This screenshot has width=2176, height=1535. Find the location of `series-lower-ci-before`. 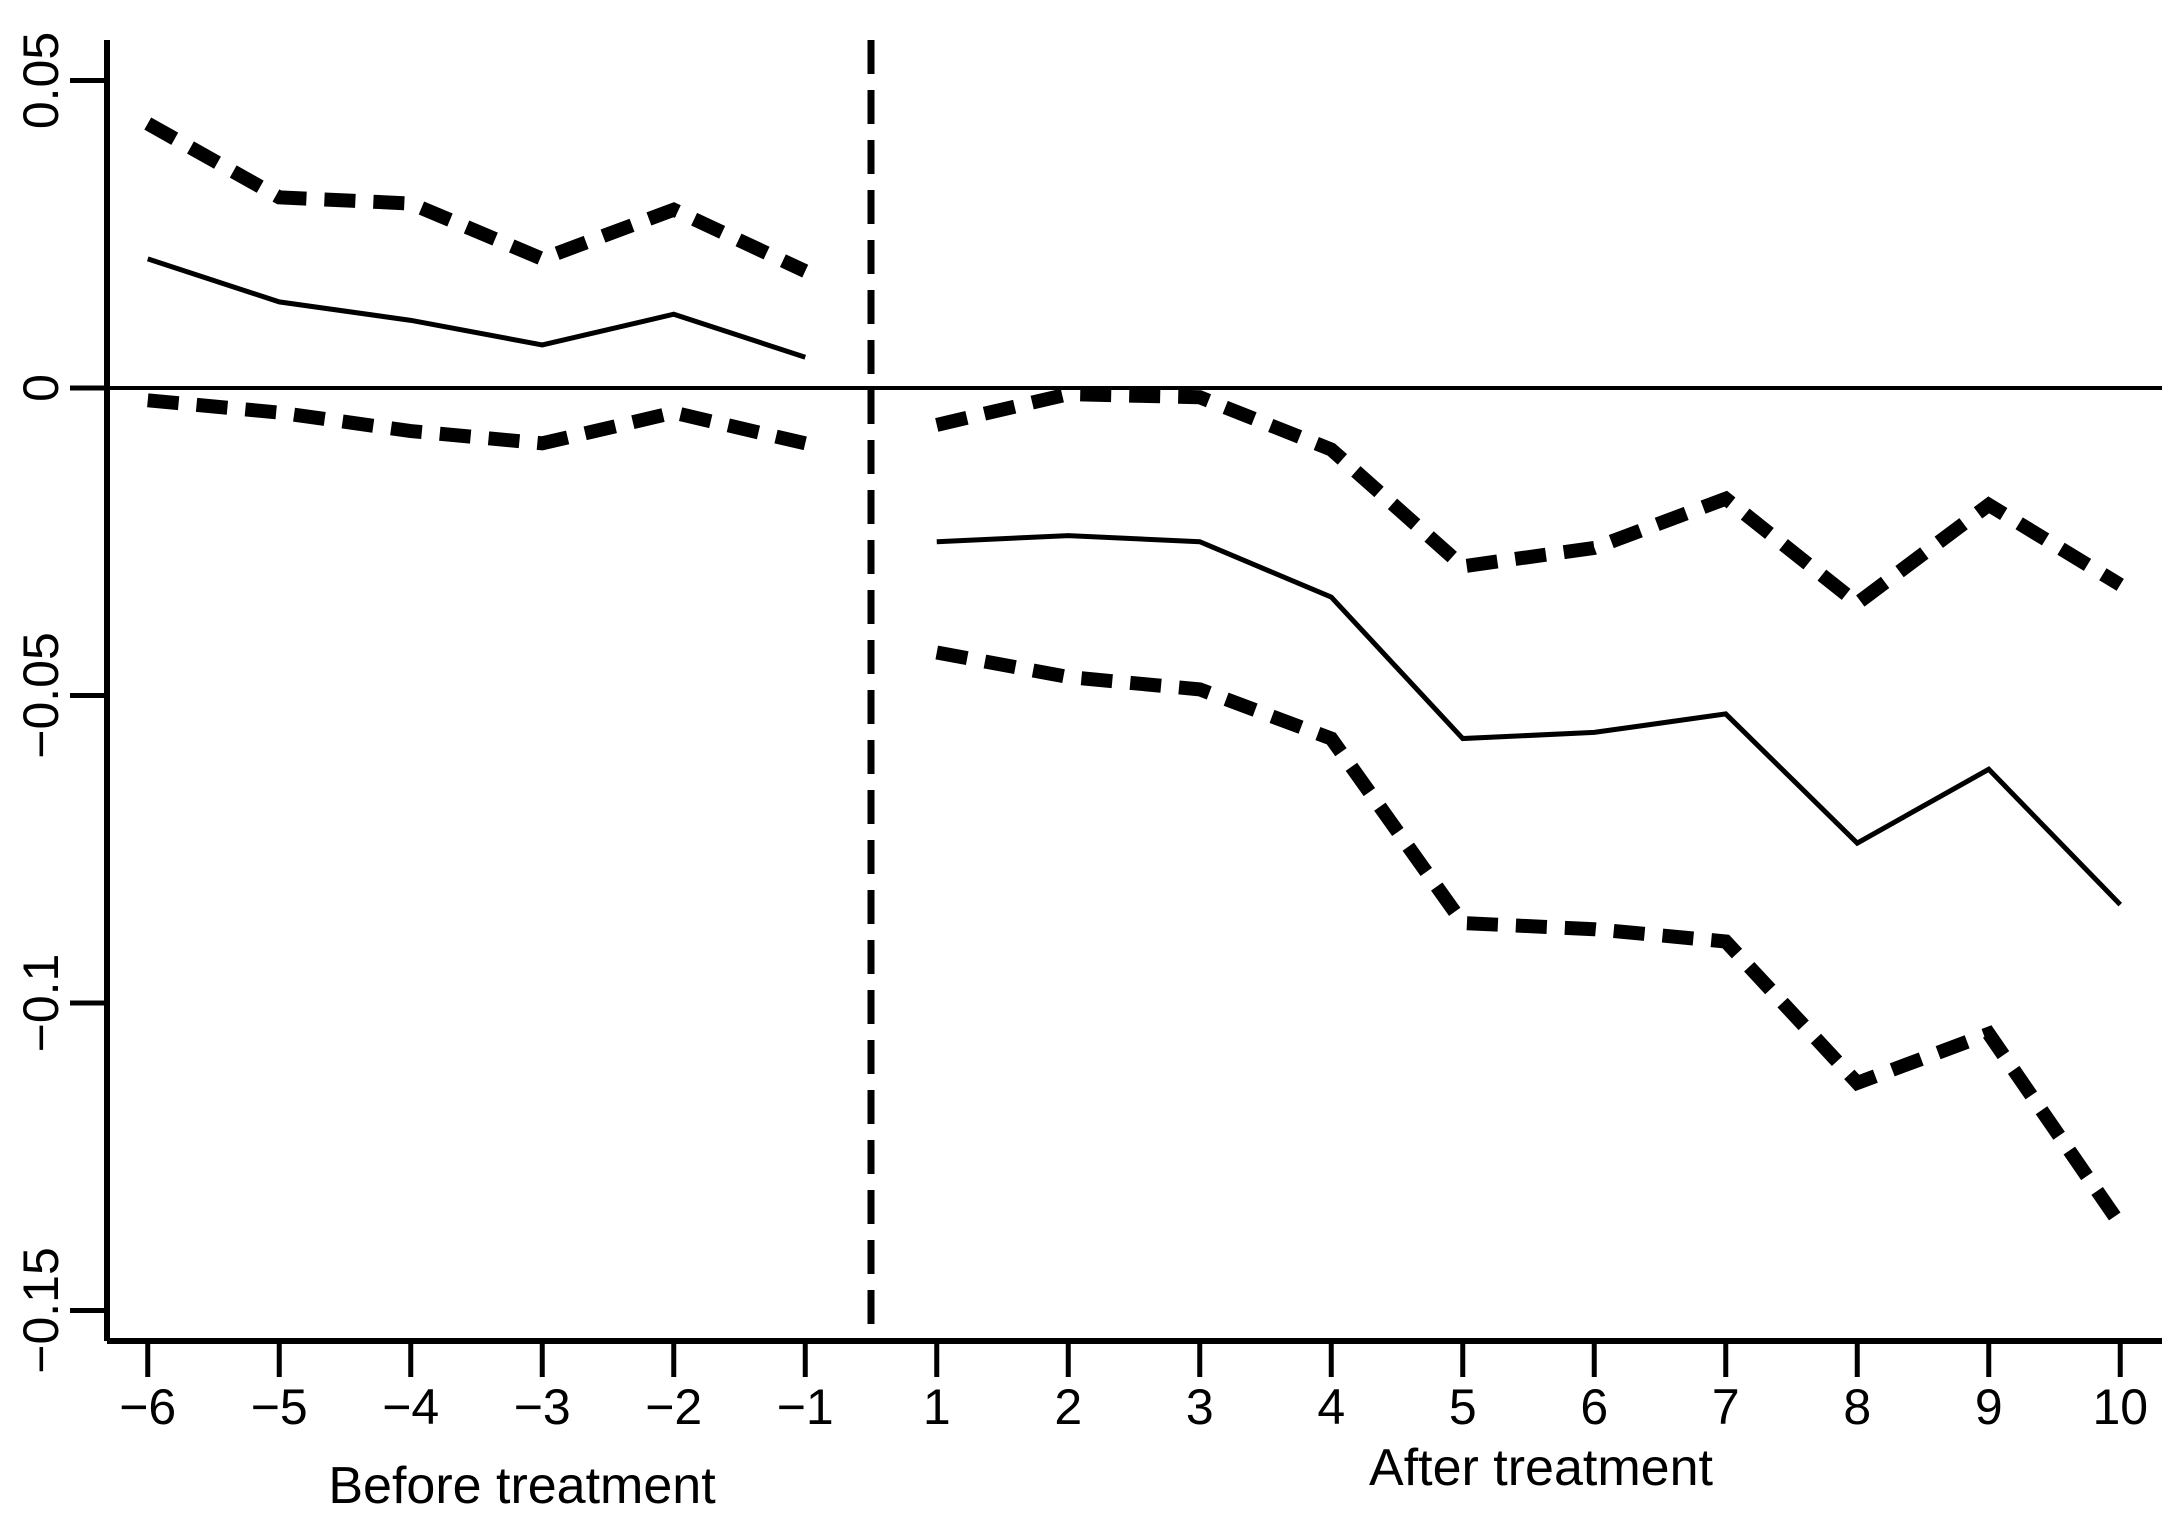

series-lower-ci-before is located at coordinates (477, 422).